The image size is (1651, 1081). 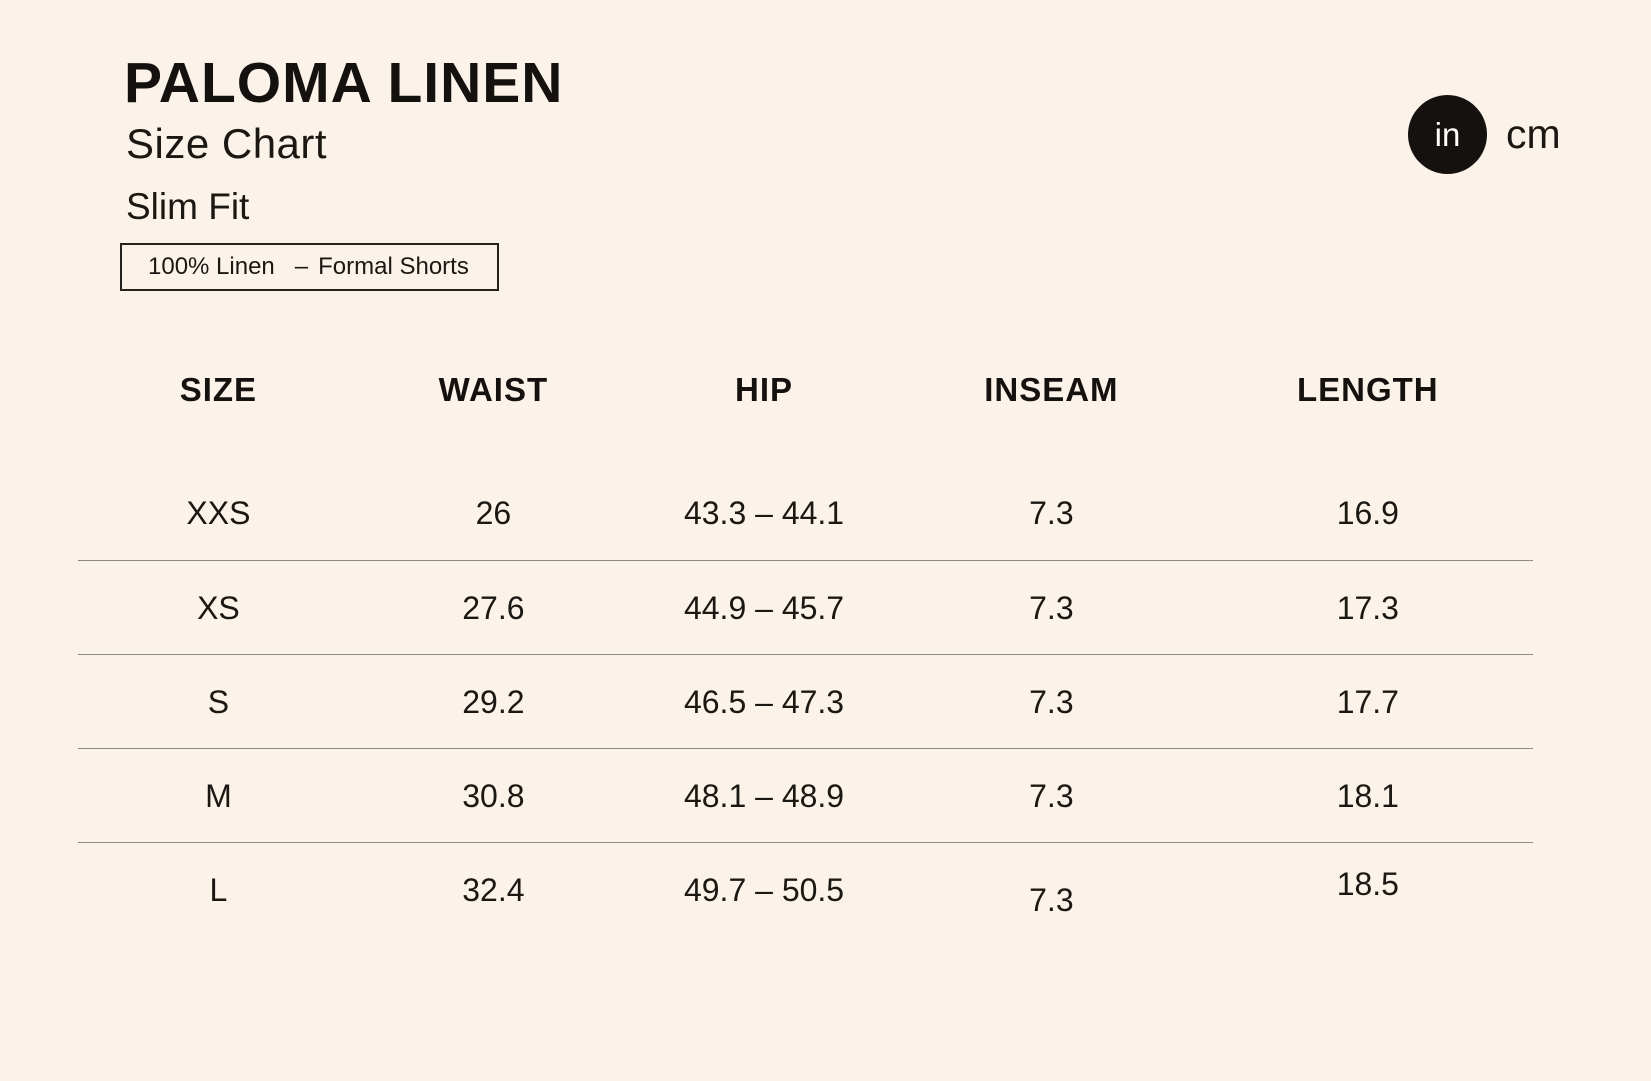 What do you see at coordinates (218, 701) in the screenshot?
I see `table-cell: S` at bounding box center [218, 701].